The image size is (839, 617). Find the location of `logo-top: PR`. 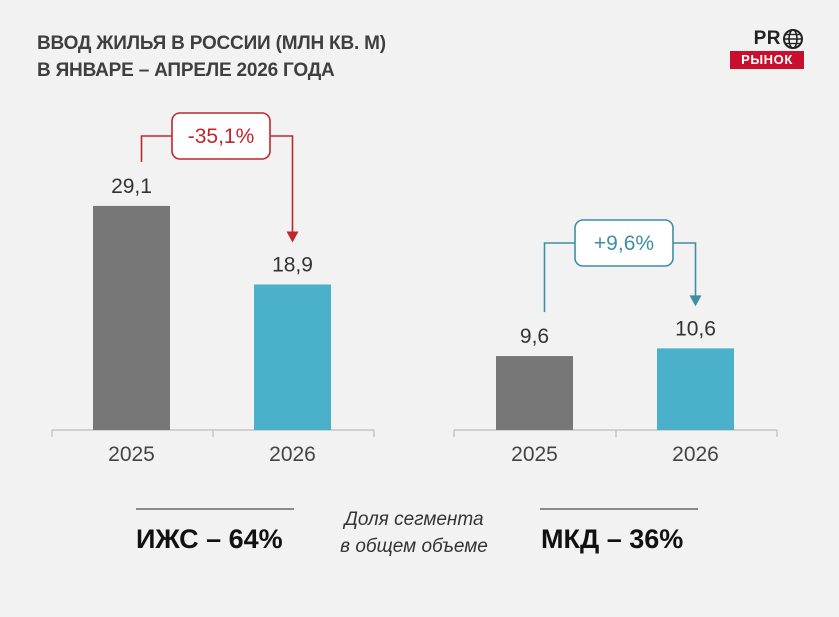

logo-top: PR is located at coordinates (767, 39).